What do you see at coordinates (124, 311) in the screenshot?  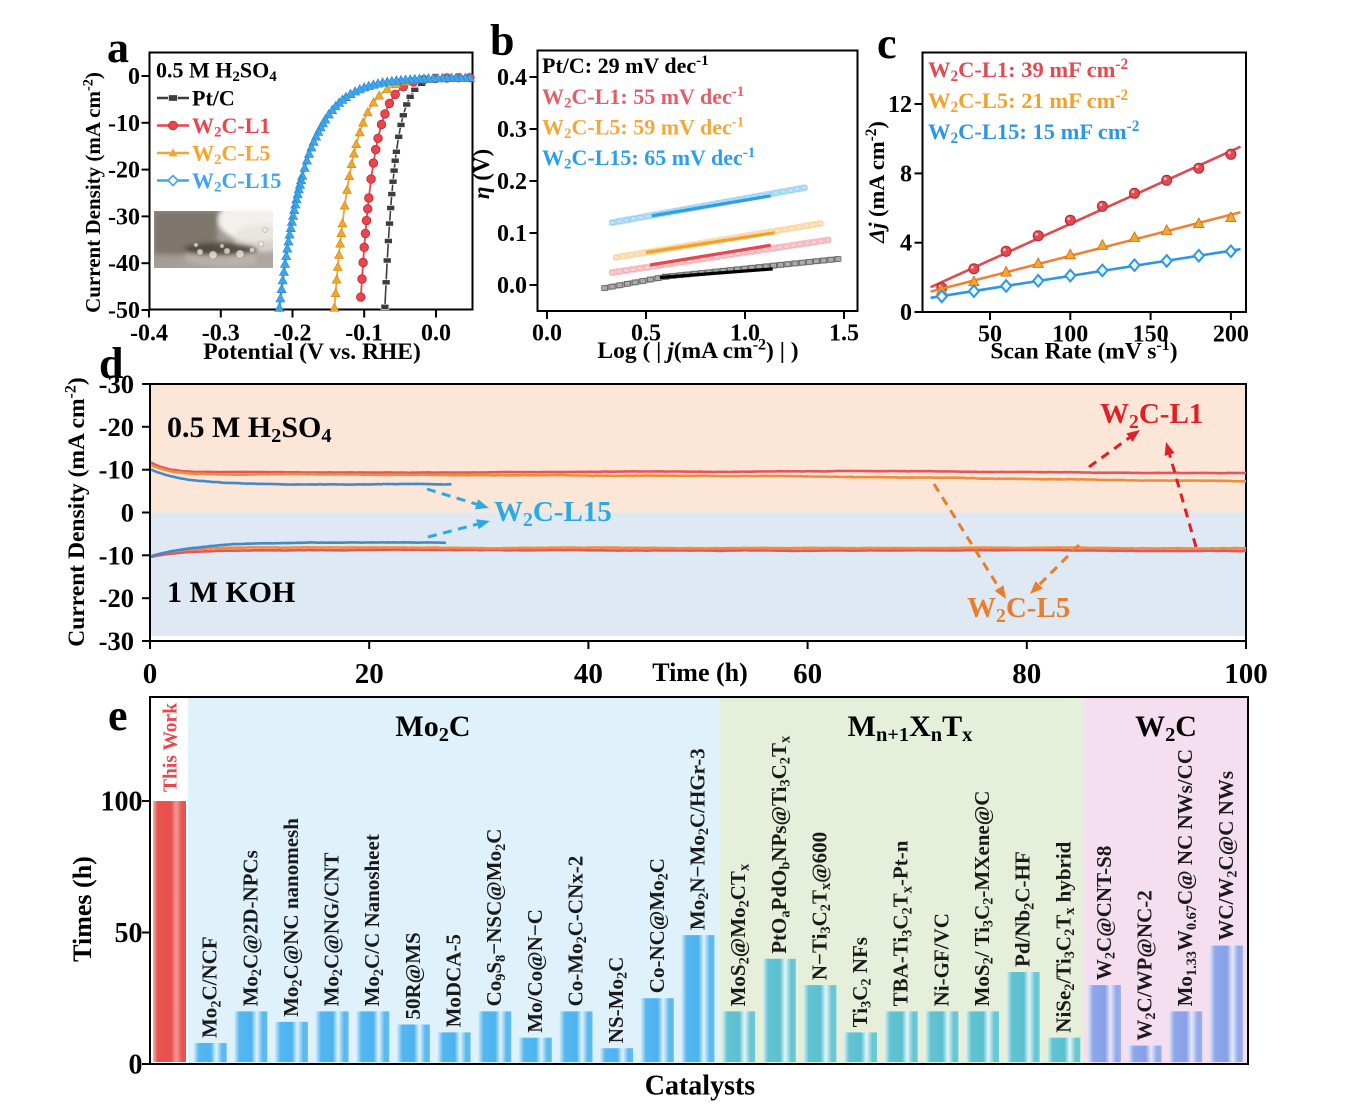 I see `svg-text: -50` at bounding box center [124, 311].